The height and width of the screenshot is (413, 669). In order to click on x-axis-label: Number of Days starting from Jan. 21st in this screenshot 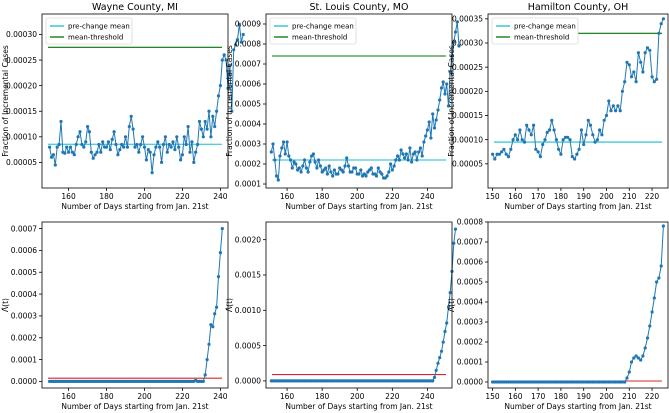, I will do `click(134, 406)`.